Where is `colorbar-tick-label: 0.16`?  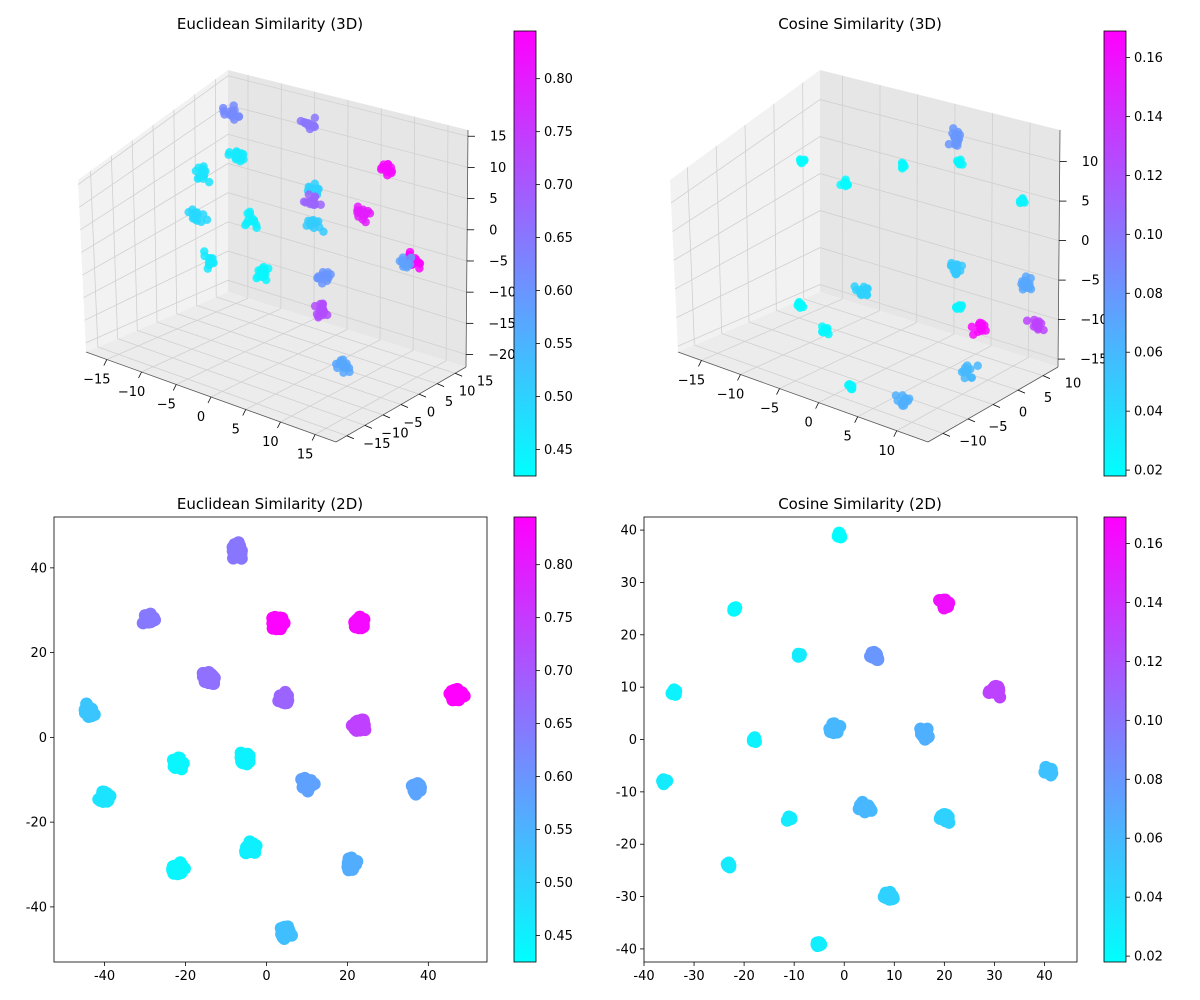 colorbar-tick-label: 0.16 is located at coordinates (1148, 58).